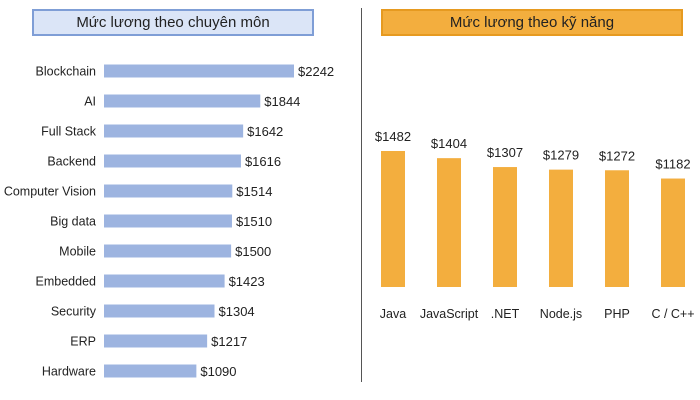  I want to click on value-label: $1500, so click(253, 251).